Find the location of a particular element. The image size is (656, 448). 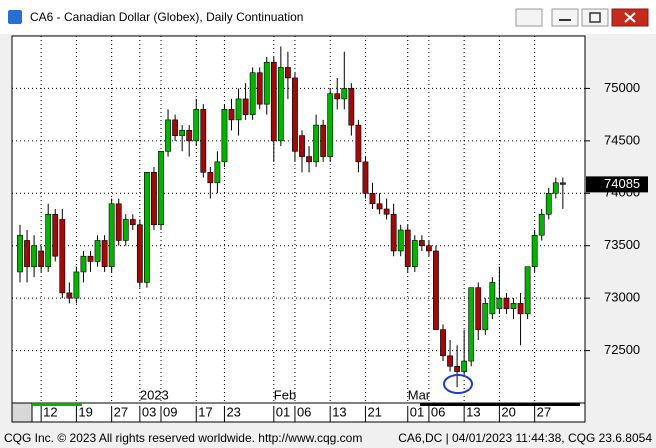

x-tick-label: 19 is located at coordinates (85, 411).